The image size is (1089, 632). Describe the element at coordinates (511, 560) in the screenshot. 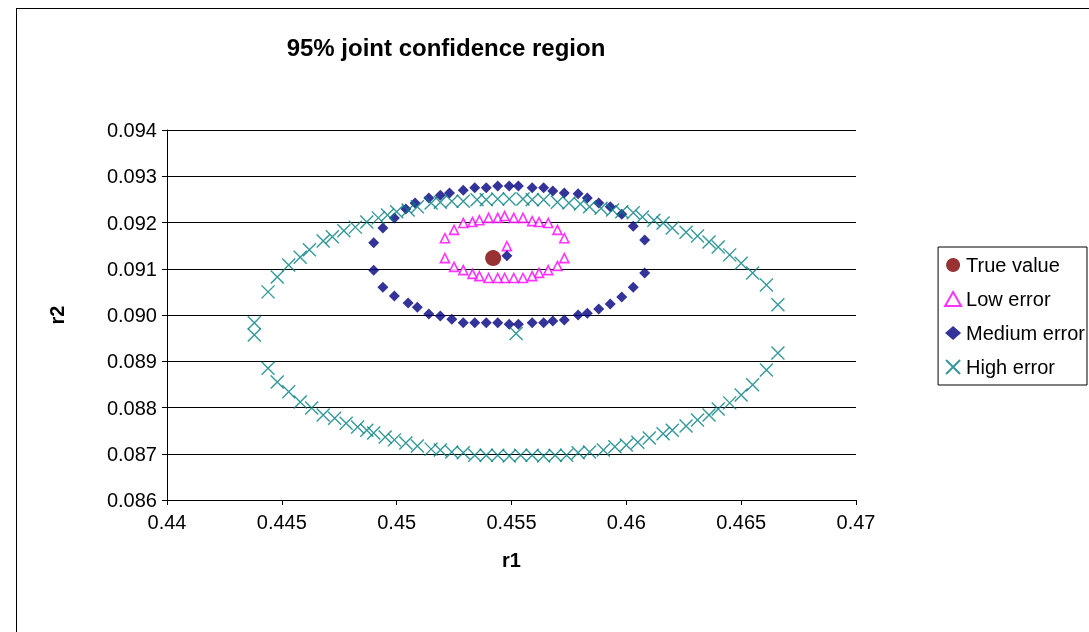

I see `x-axis-title: r1` at that location.